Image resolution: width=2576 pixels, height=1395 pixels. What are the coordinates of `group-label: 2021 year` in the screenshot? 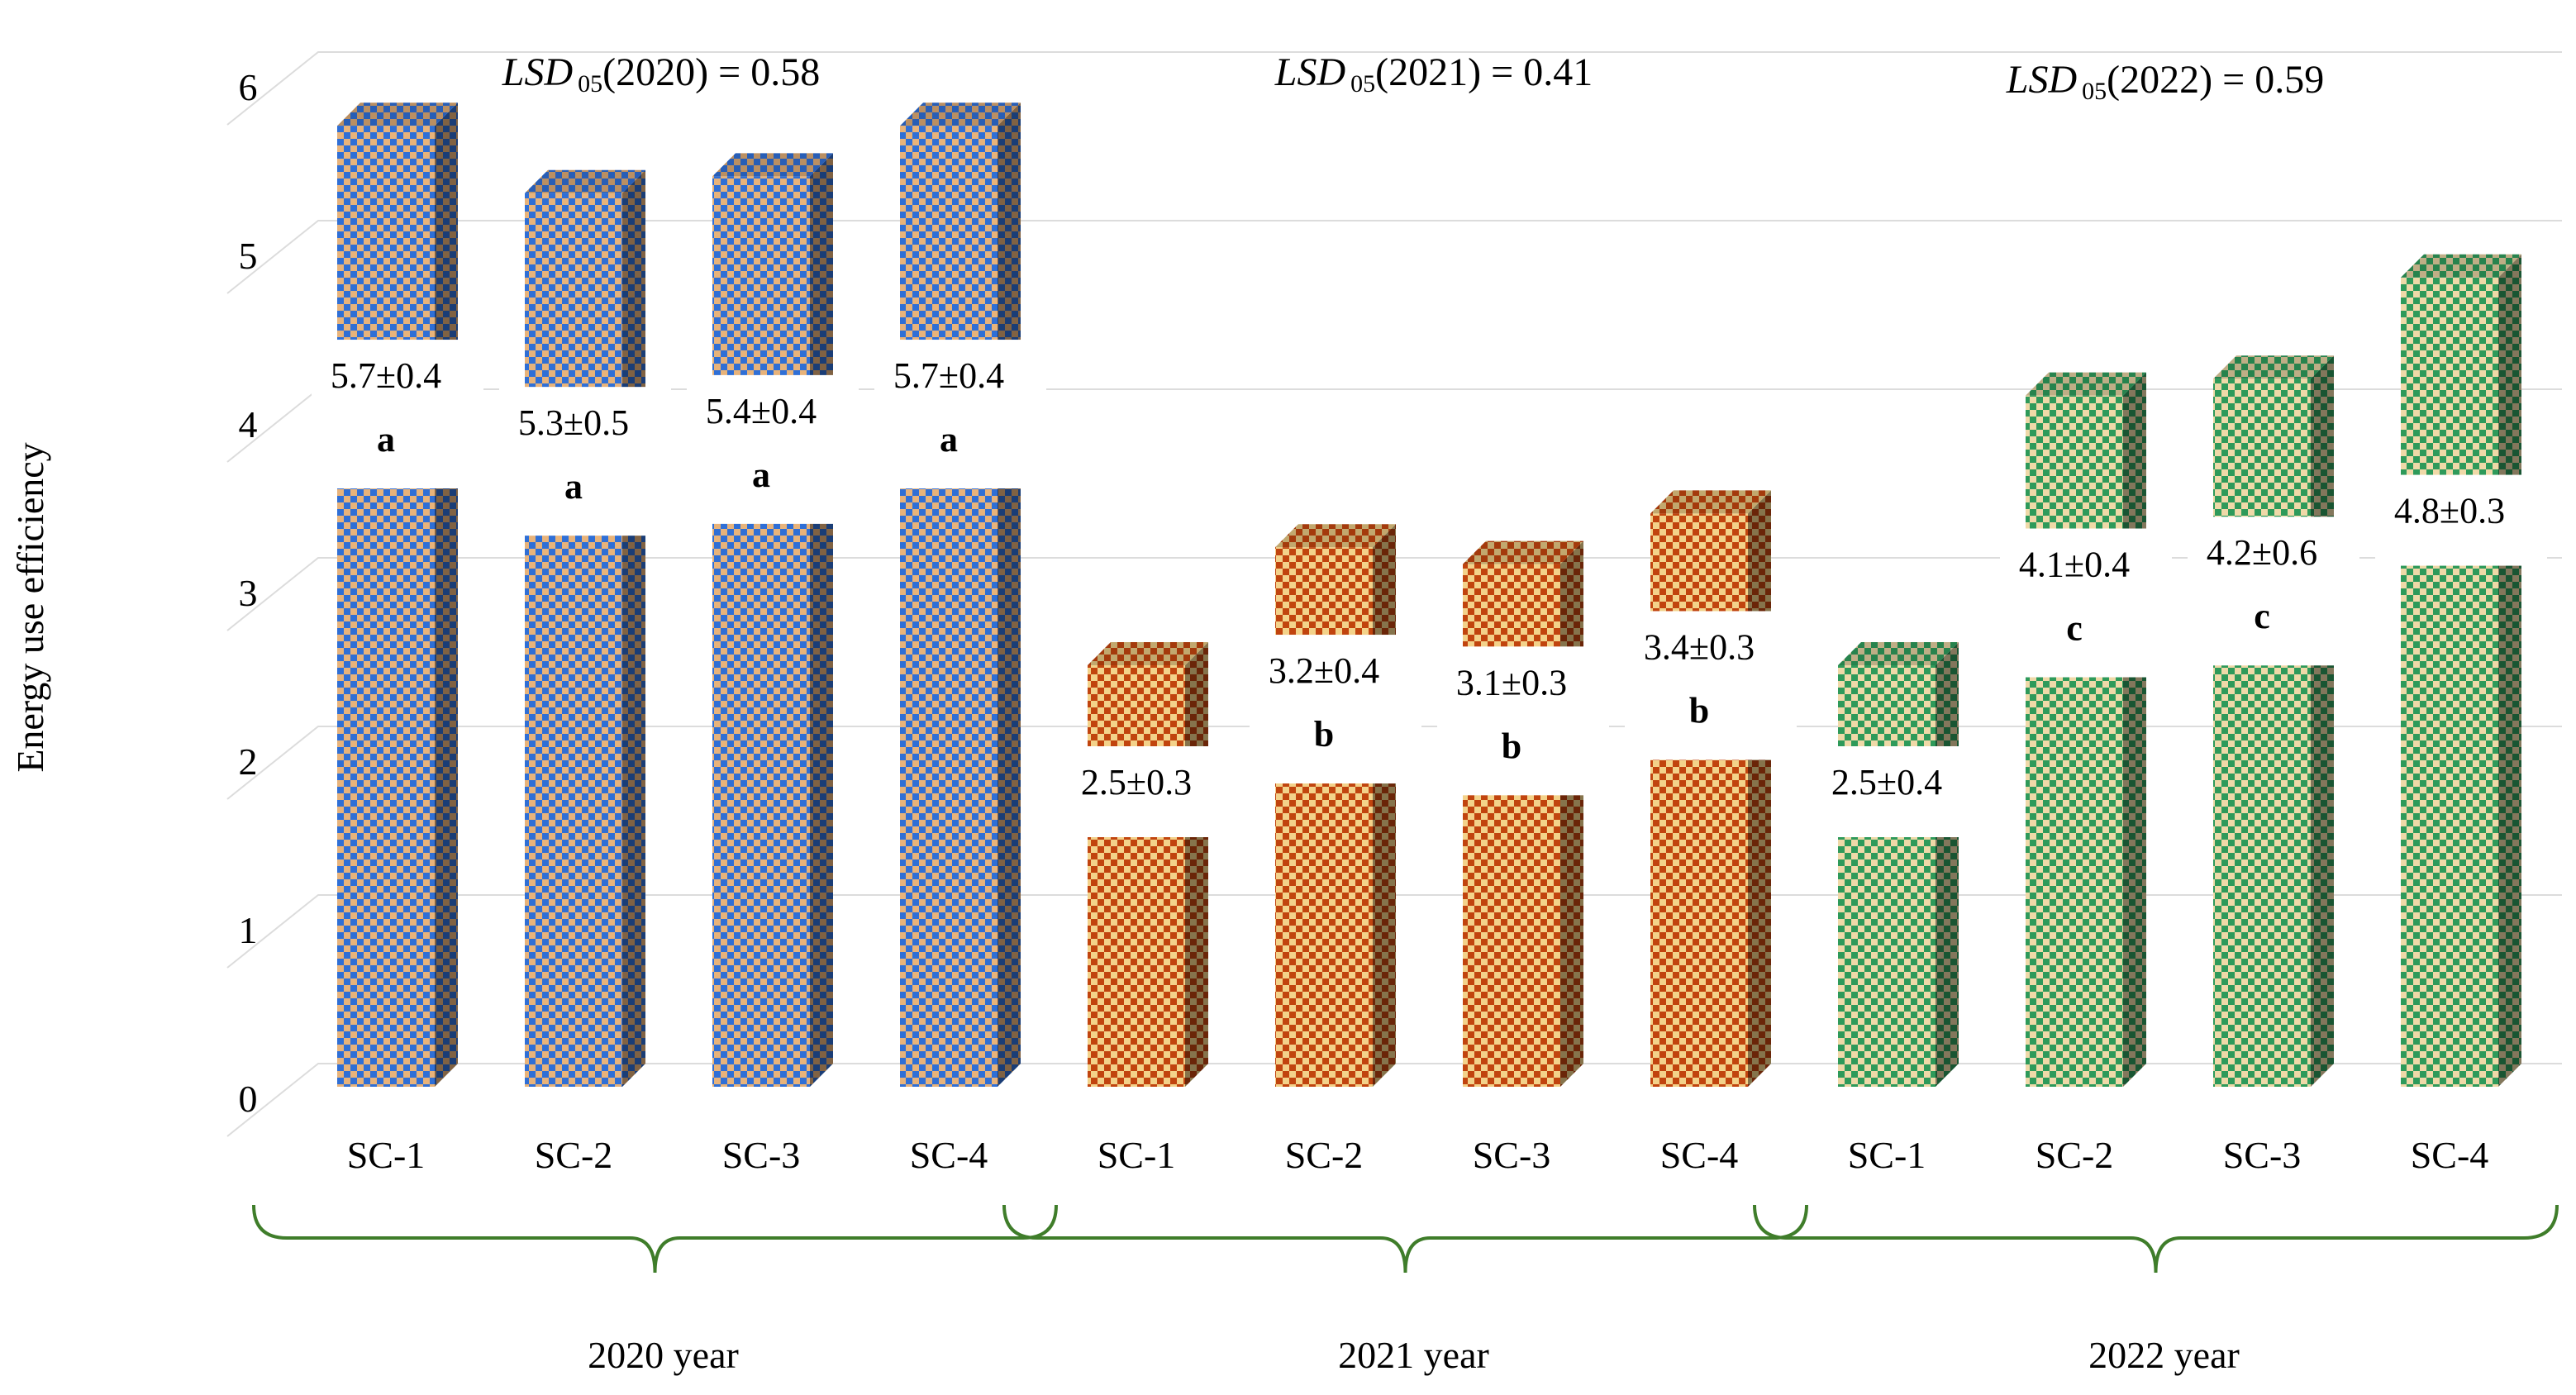 It's located at (1414, 1355).